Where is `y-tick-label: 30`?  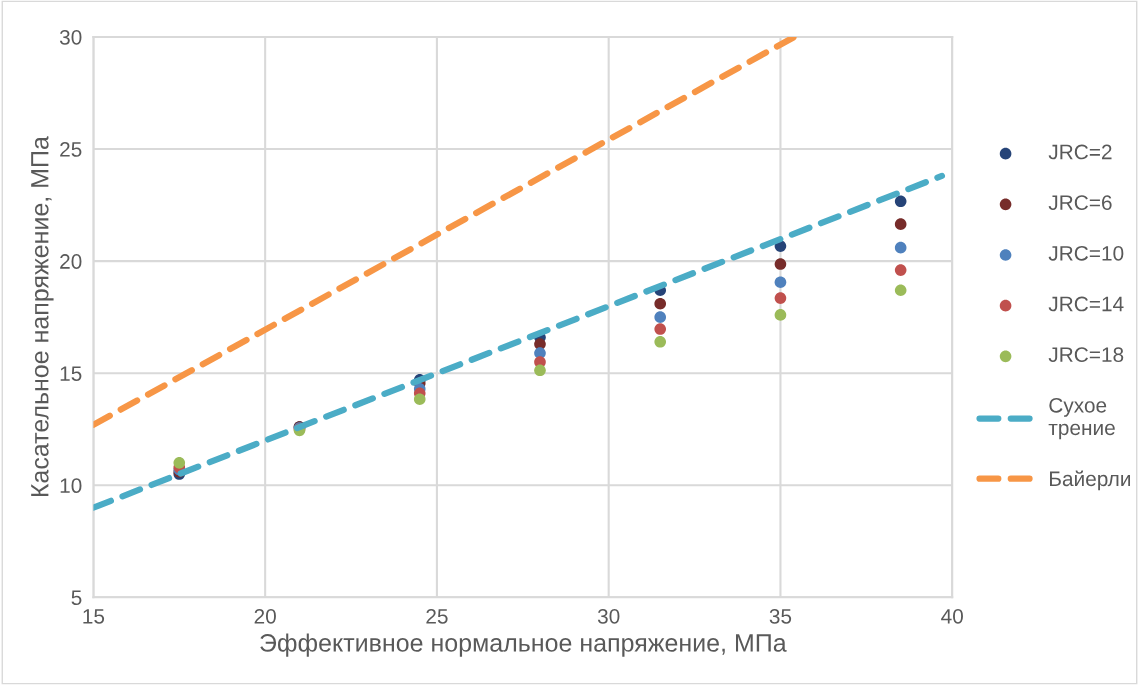 y-tick-label: 30 is located at coordinates (70, 37).